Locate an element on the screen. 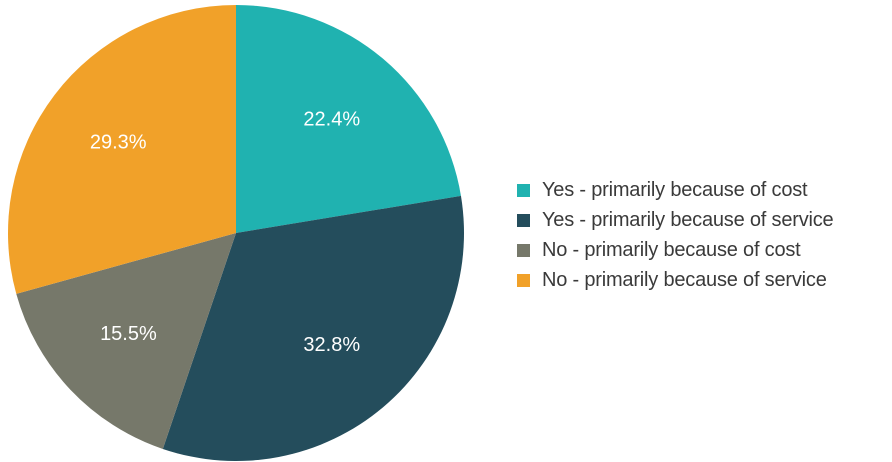 The height and width of the screenshot is (462, 892). legend-label: No - primarily because of service is located at coordinates (684, 279).